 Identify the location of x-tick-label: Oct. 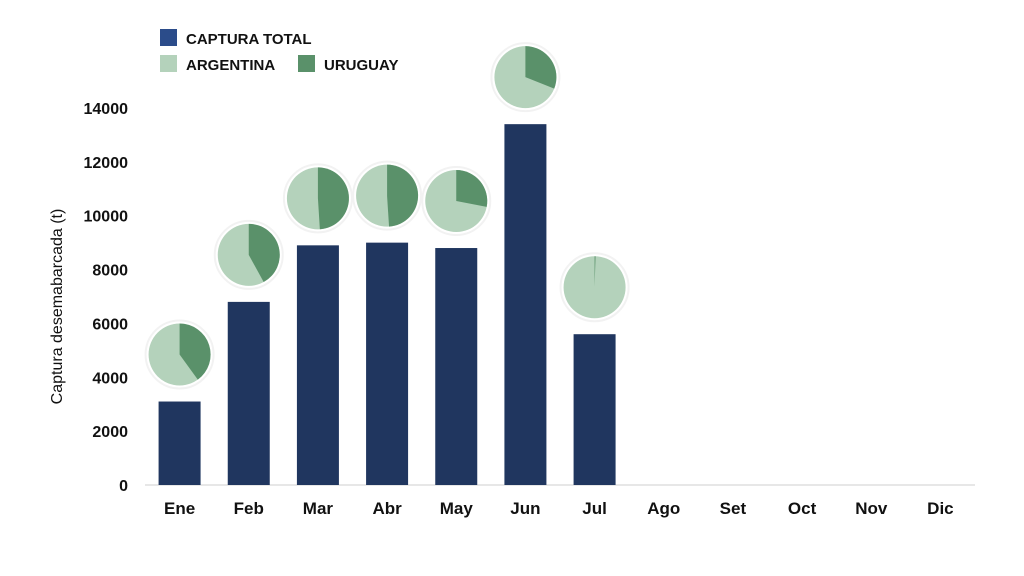
(802, 508).